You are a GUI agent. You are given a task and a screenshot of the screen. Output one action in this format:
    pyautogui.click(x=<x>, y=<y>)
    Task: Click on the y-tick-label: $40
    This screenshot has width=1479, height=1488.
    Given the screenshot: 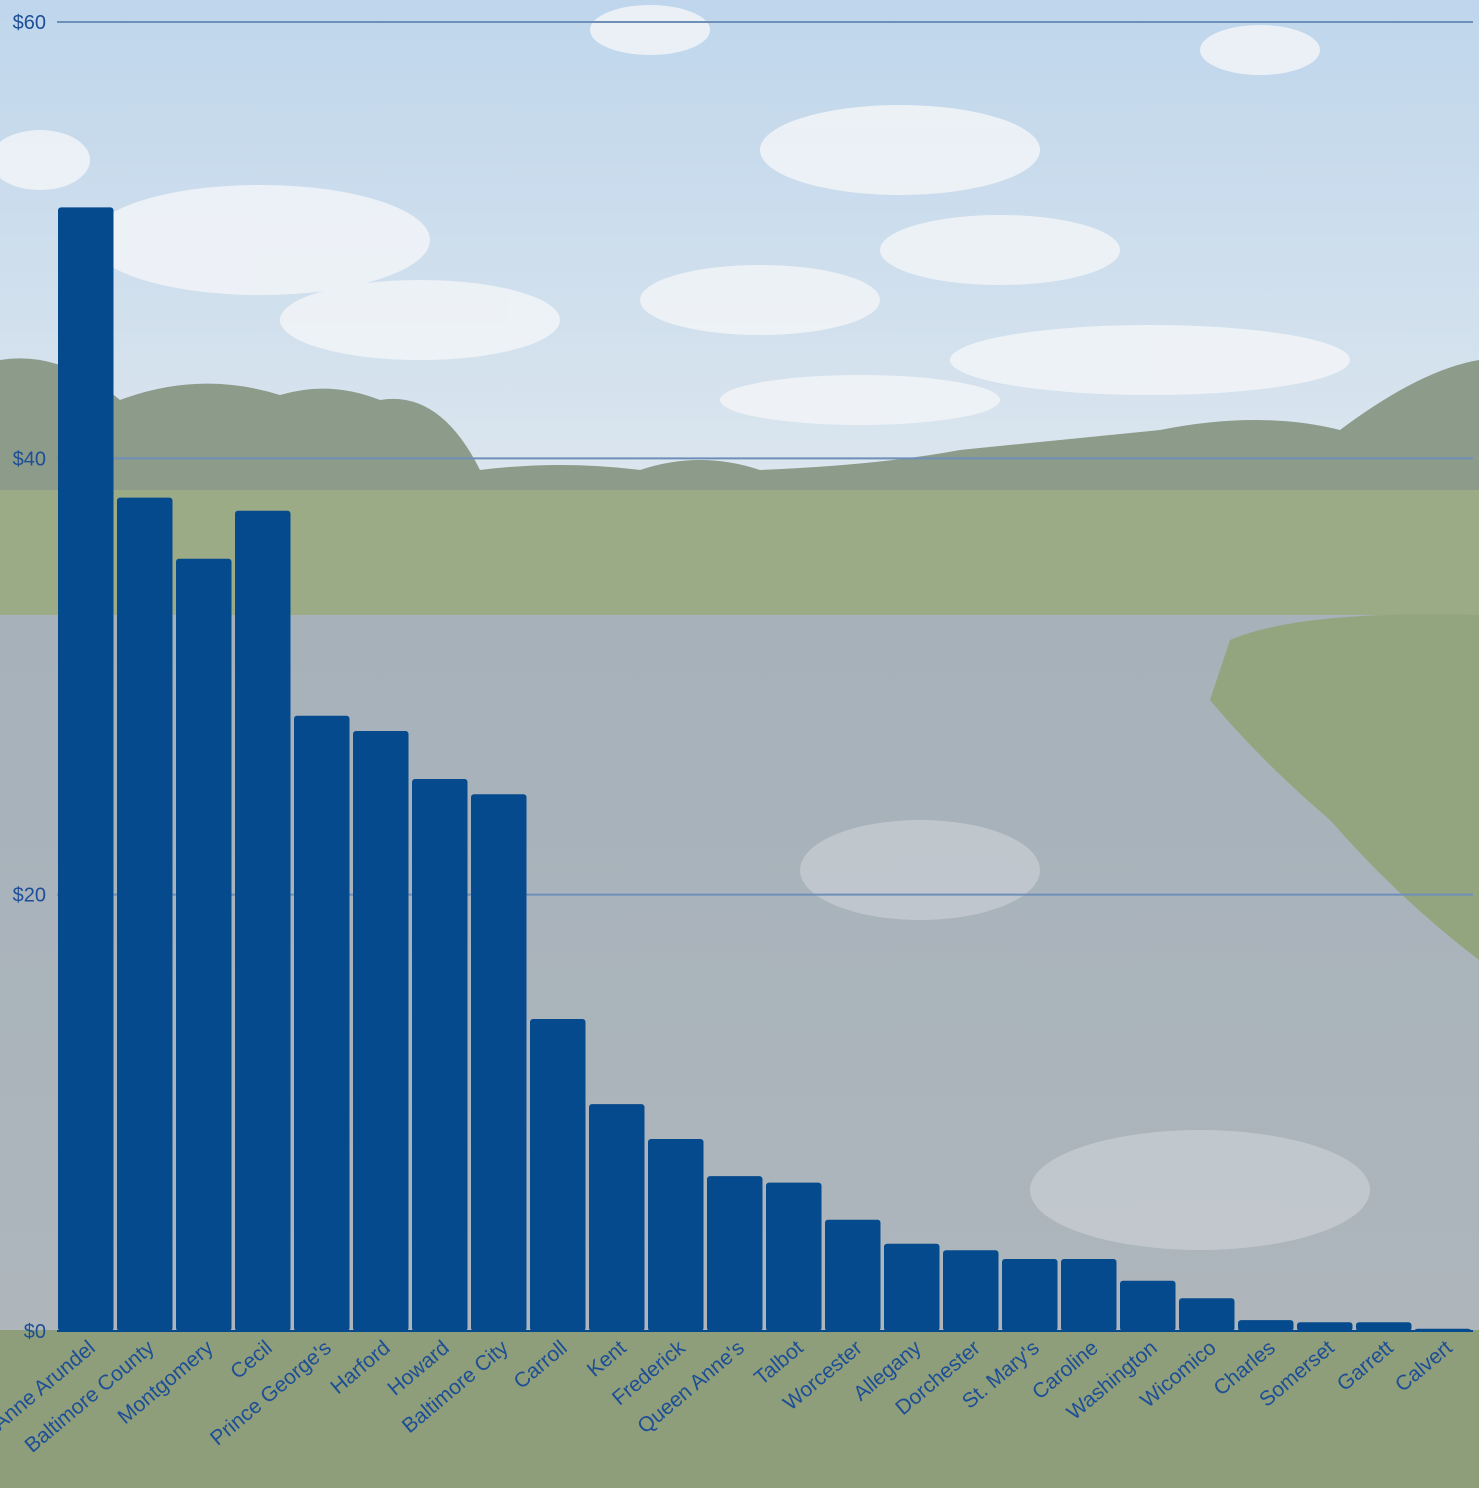 What is the action you would take?
    pyautogui.click(x=29, y=459)
    